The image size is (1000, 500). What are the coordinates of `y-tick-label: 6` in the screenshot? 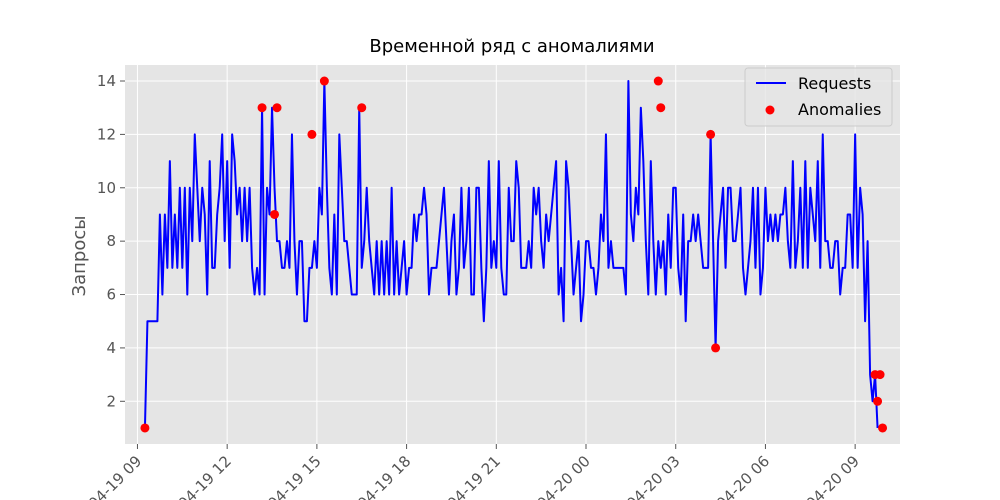 It's located at (111, 295).